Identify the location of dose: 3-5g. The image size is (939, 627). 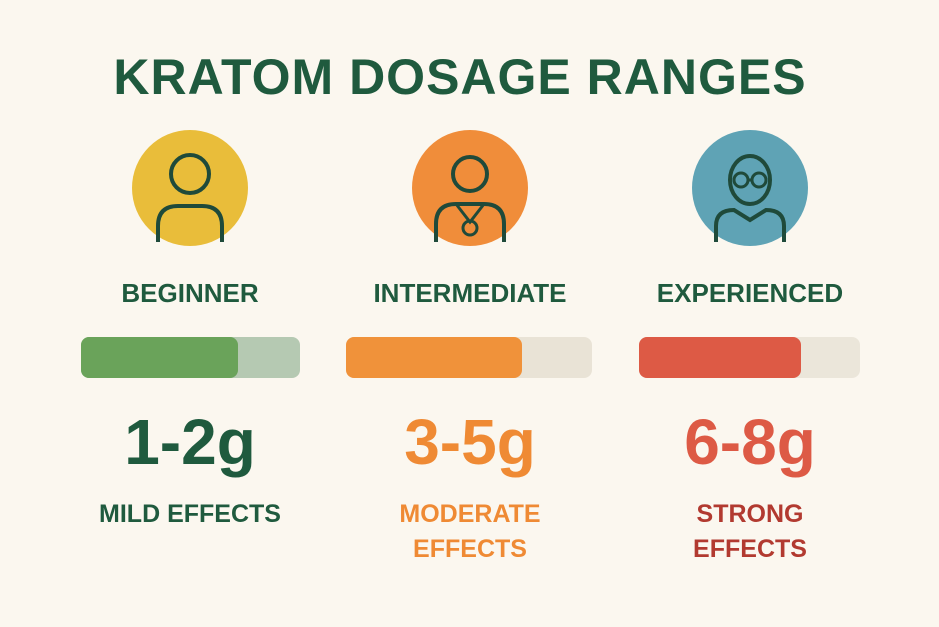
(470, 442).